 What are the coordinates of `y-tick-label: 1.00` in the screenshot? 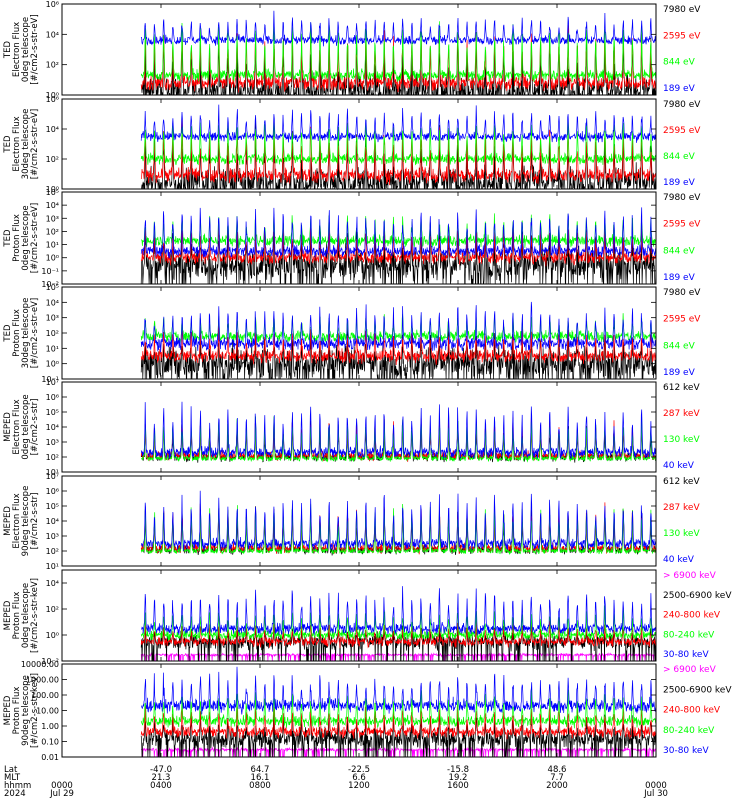 It's located at (50, 726).